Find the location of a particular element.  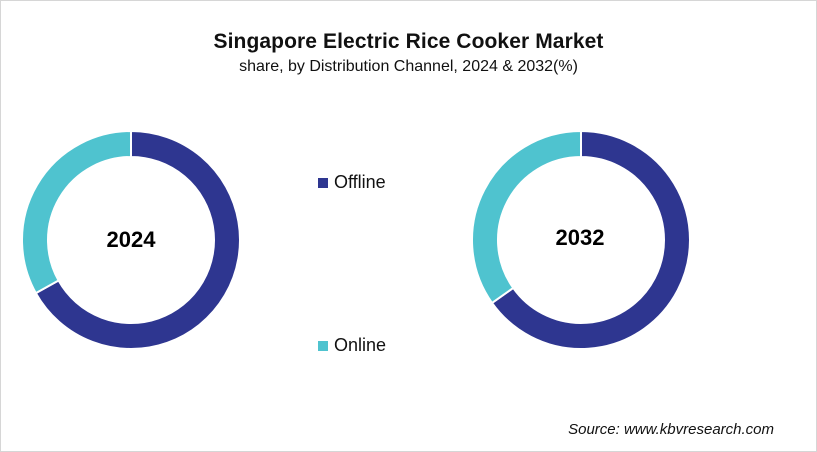

donut-label-2024: 2024 is located at coordinates (131, 239).